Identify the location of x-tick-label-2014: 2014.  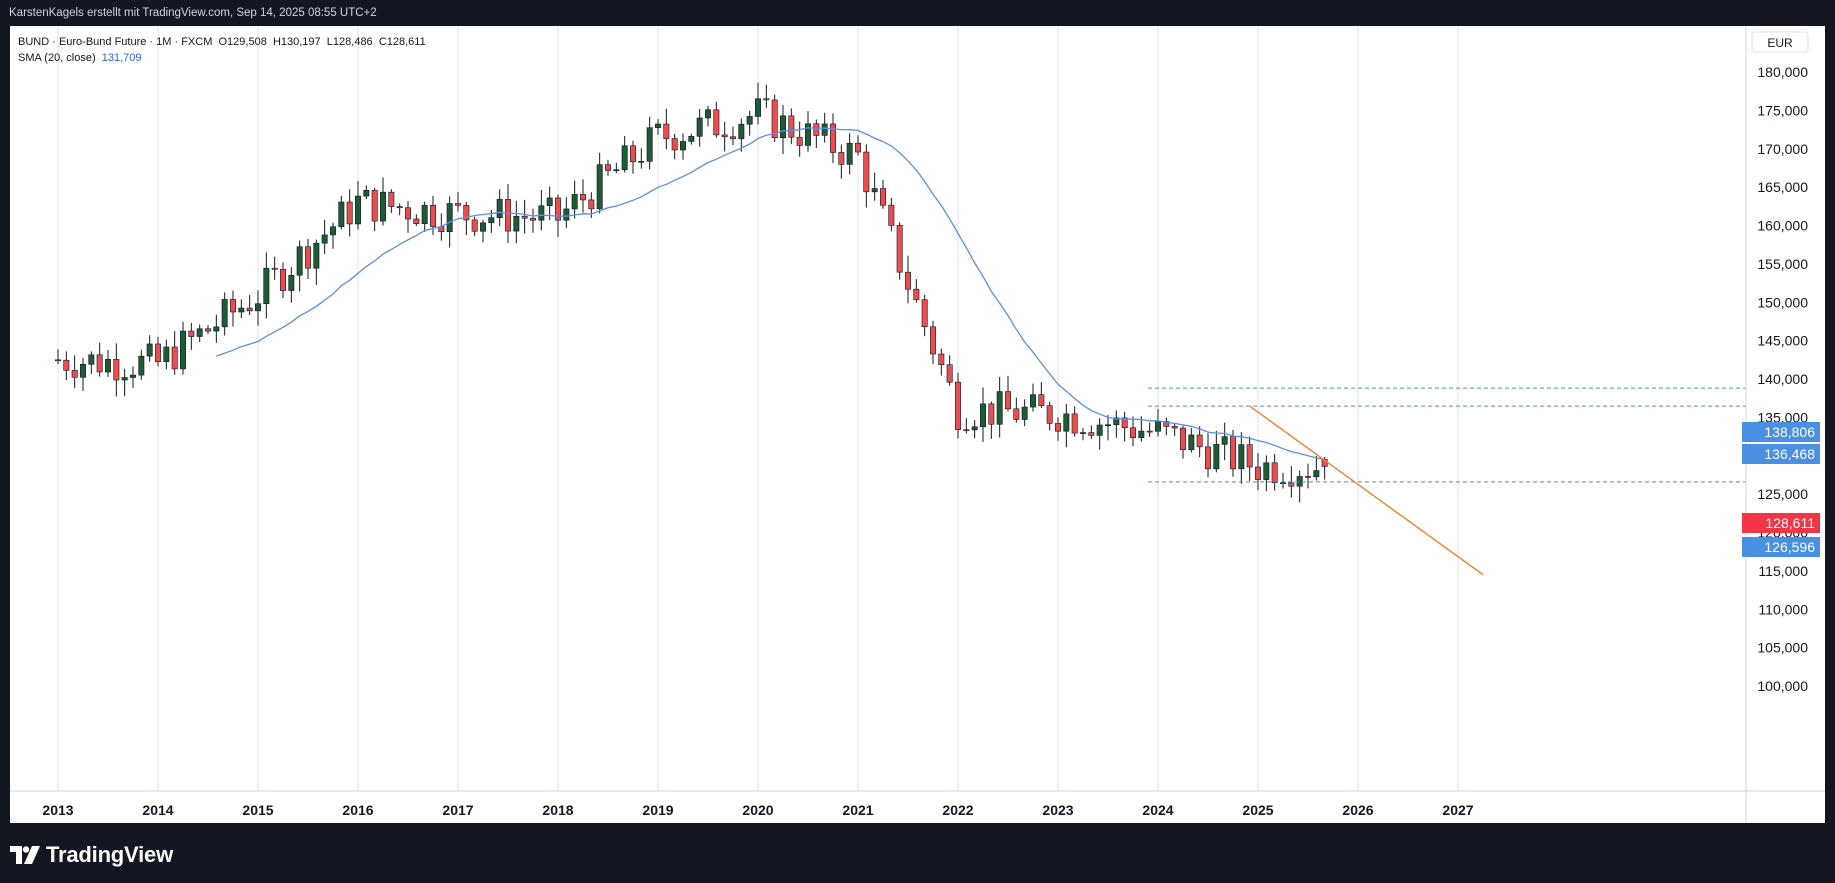
(157, 810).